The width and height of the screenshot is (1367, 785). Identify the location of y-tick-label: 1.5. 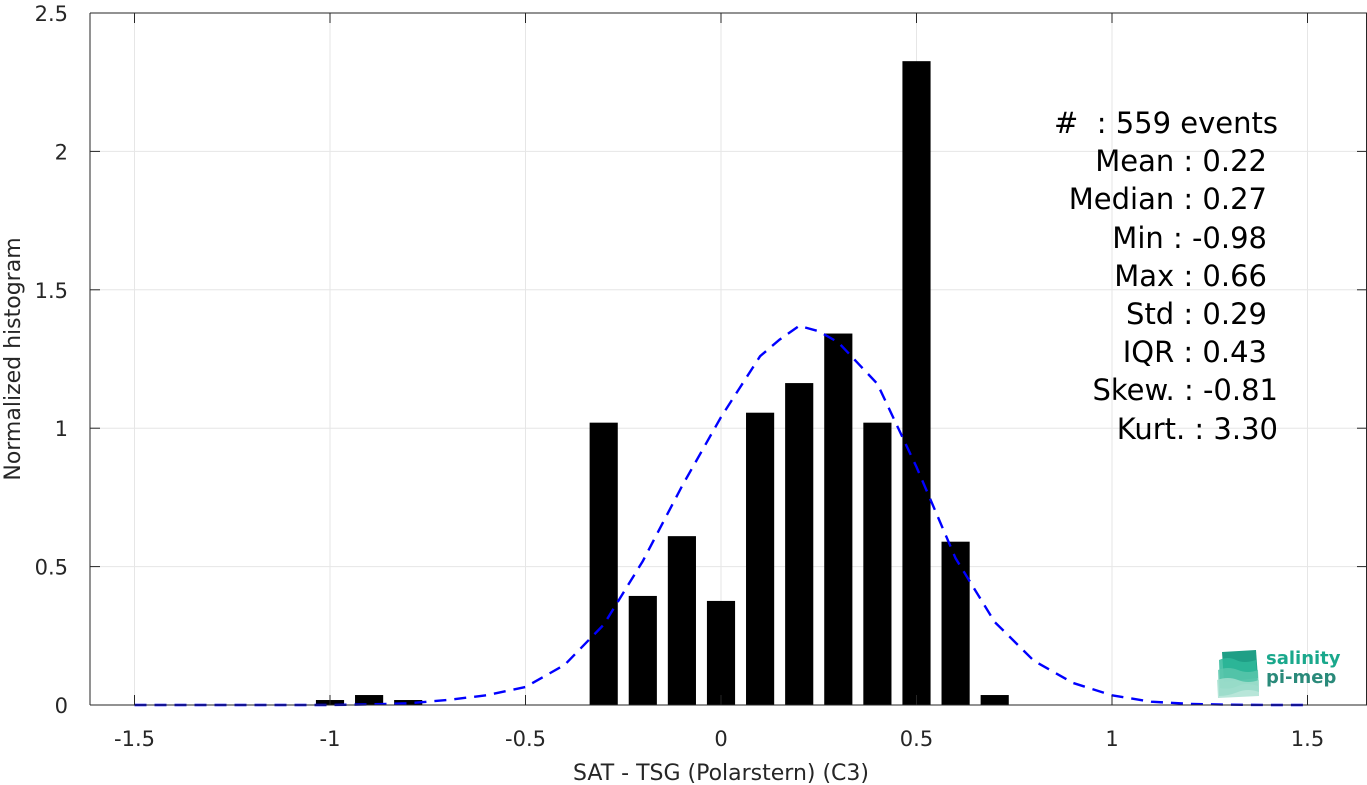
(51, 291).